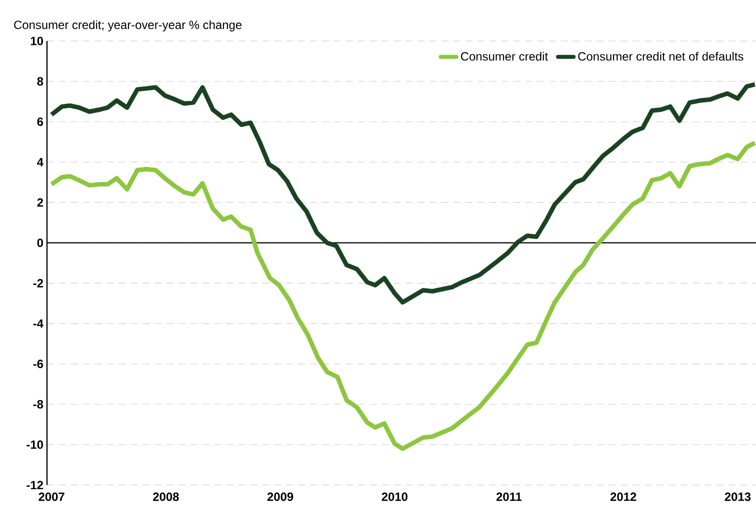 The image size is (756, 523). Describe the element at coordinates (737, 496) in the screenshot. I see `x-tick-label: 2013` at that location.